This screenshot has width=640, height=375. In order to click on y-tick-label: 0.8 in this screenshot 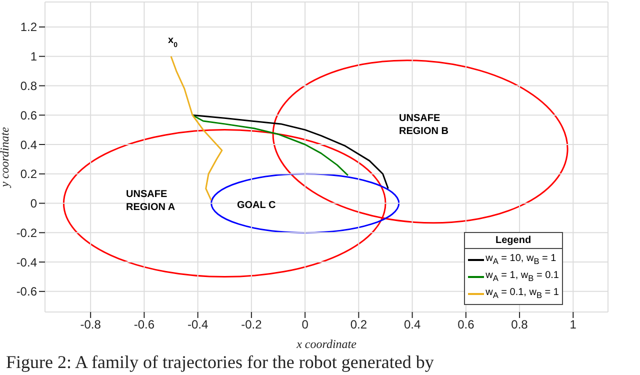, I will do `click(29, 86)`.